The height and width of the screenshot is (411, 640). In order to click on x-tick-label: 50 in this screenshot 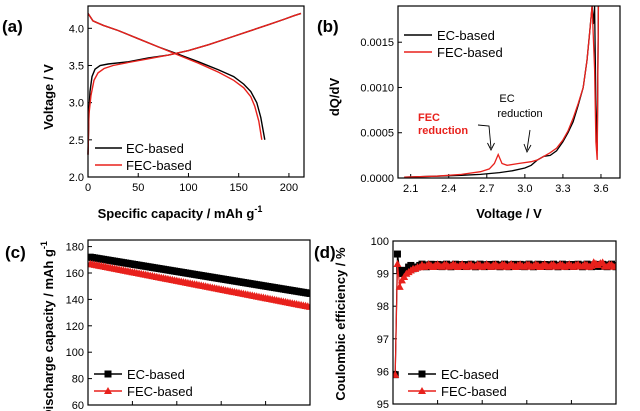, I will do `click(138, 188)`.